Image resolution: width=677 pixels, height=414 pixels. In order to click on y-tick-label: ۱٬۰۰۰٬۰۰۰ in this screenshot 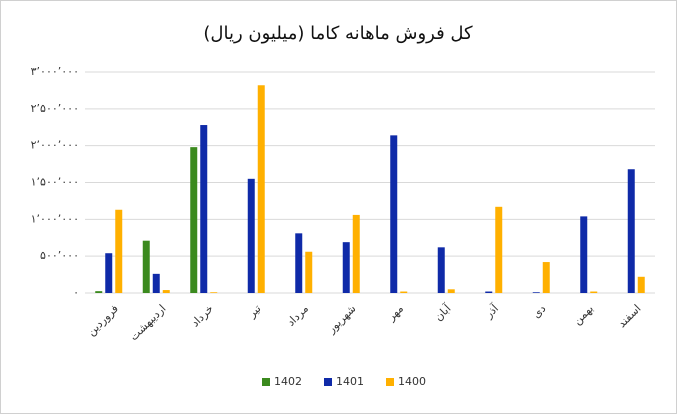, I will do `click(55, 218)`.